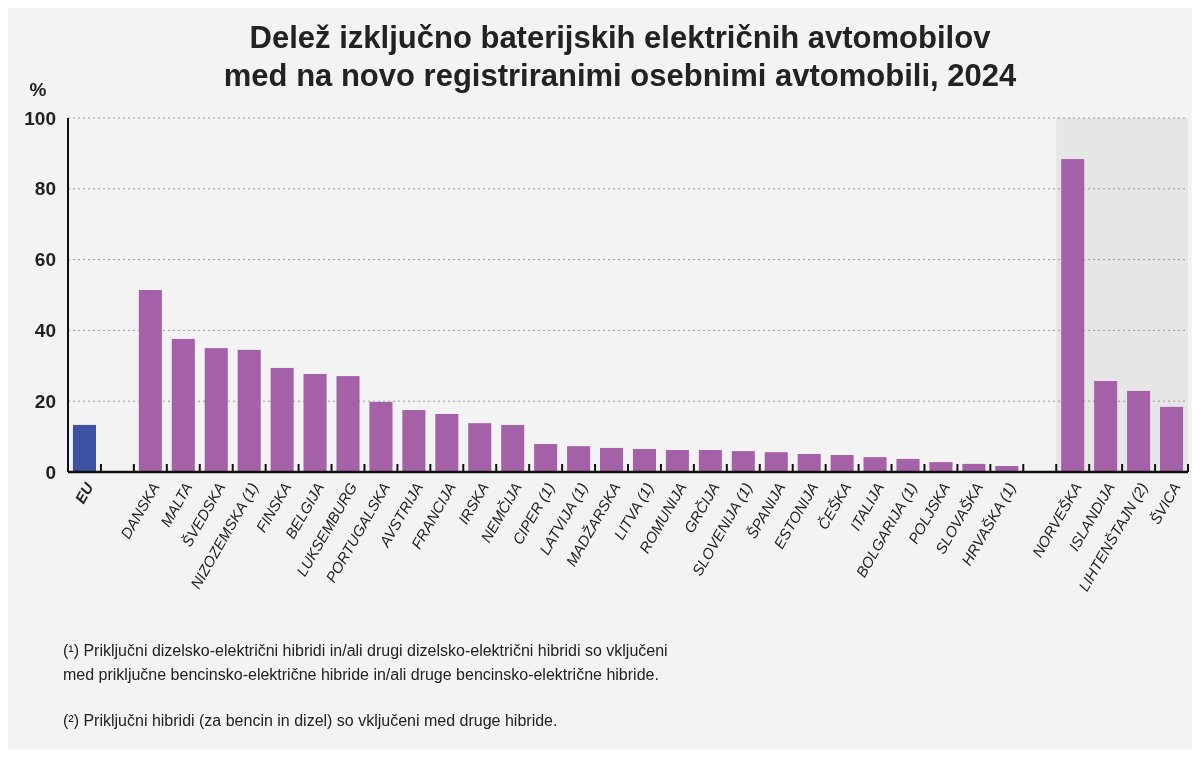 The image size is (1200, 757). Describe the element at coordinates (365, 662) in the screenshot. I see `text: (¹) Priključni dizelsko-električni hibridi in/ali drugi dizelsko-električni hibridi so vključeni med priključne bencinsko-električne hibride in/ali druge bencinsko-električne hibride.` at that location.